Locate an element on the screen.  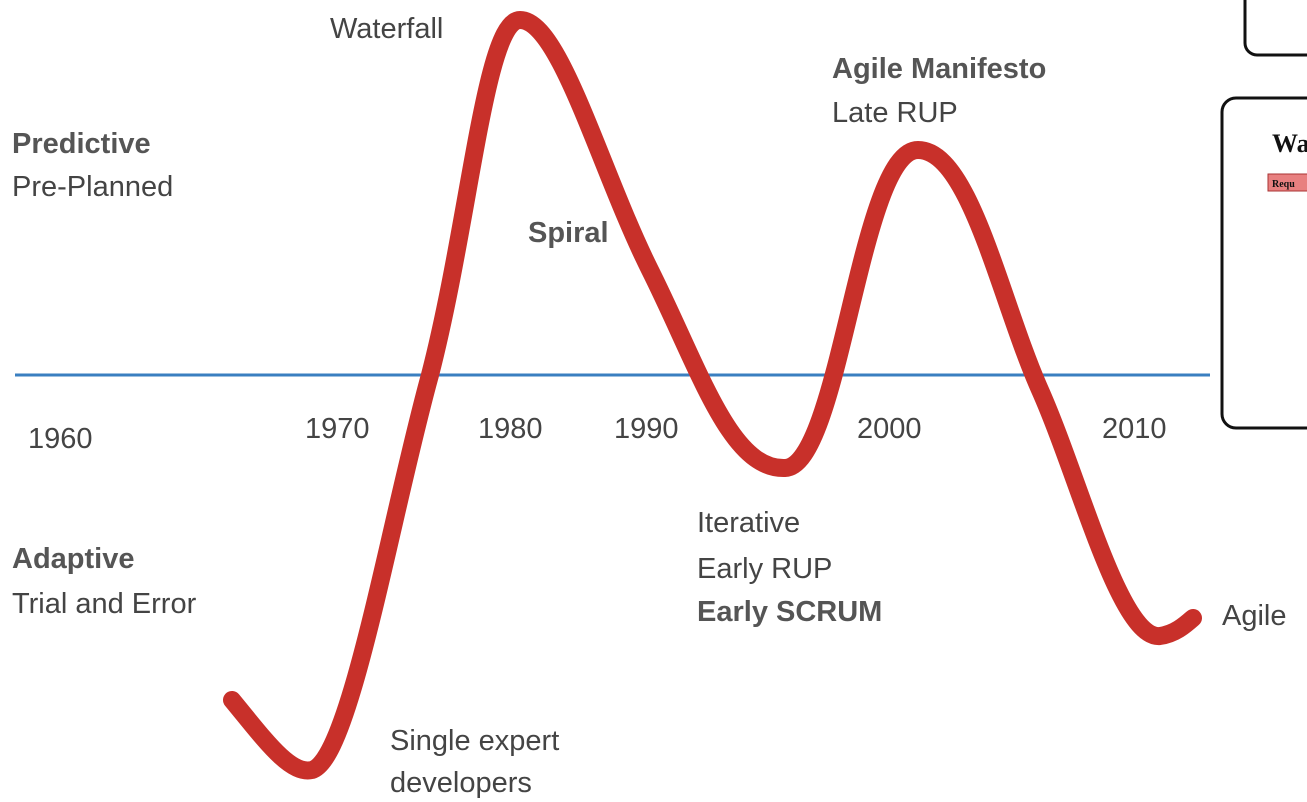
panel-tag-box is located at coordinates (1287, 182).